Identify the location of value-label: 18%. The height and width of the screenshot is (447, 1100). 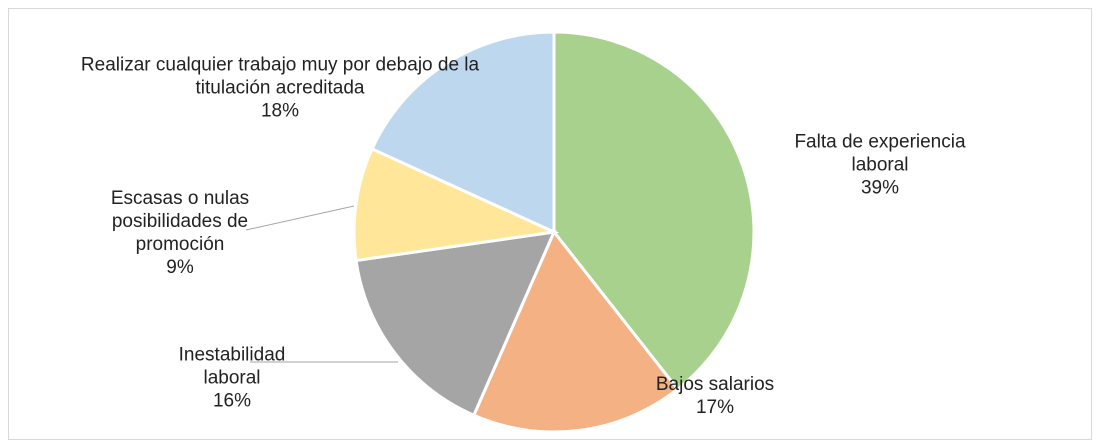
(280, 111).